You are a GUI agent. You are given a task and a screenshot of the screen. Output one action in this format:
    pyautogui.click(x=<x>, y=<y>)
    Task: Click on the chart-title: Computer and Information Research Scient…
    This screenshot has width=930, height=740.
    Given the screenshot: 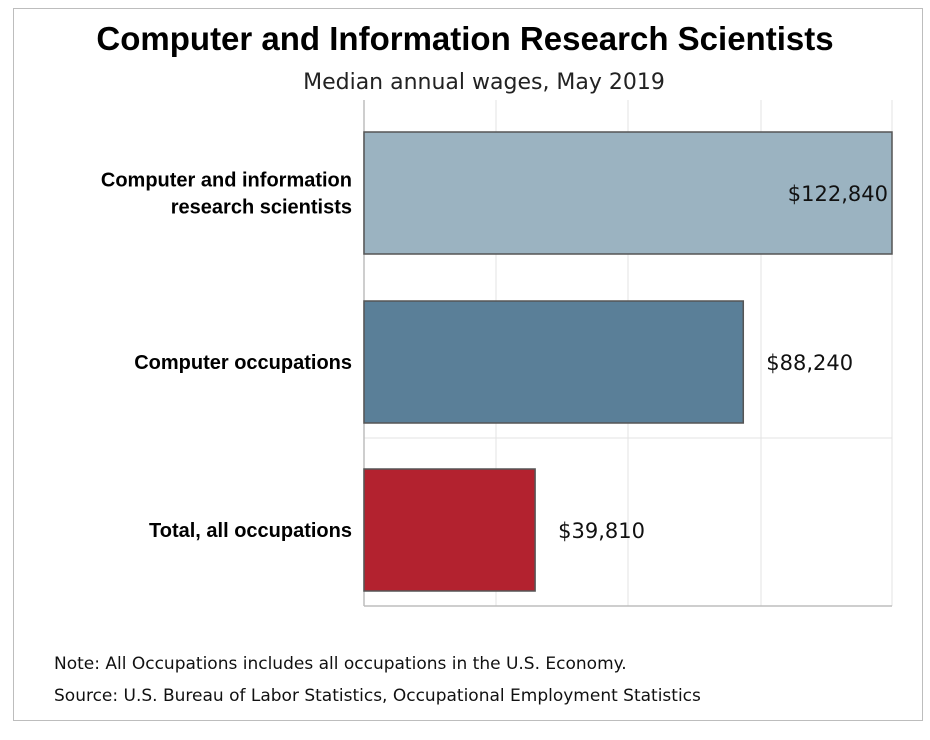 What is the action you would take?
    pyautogui.click(x=465, y=38)
    